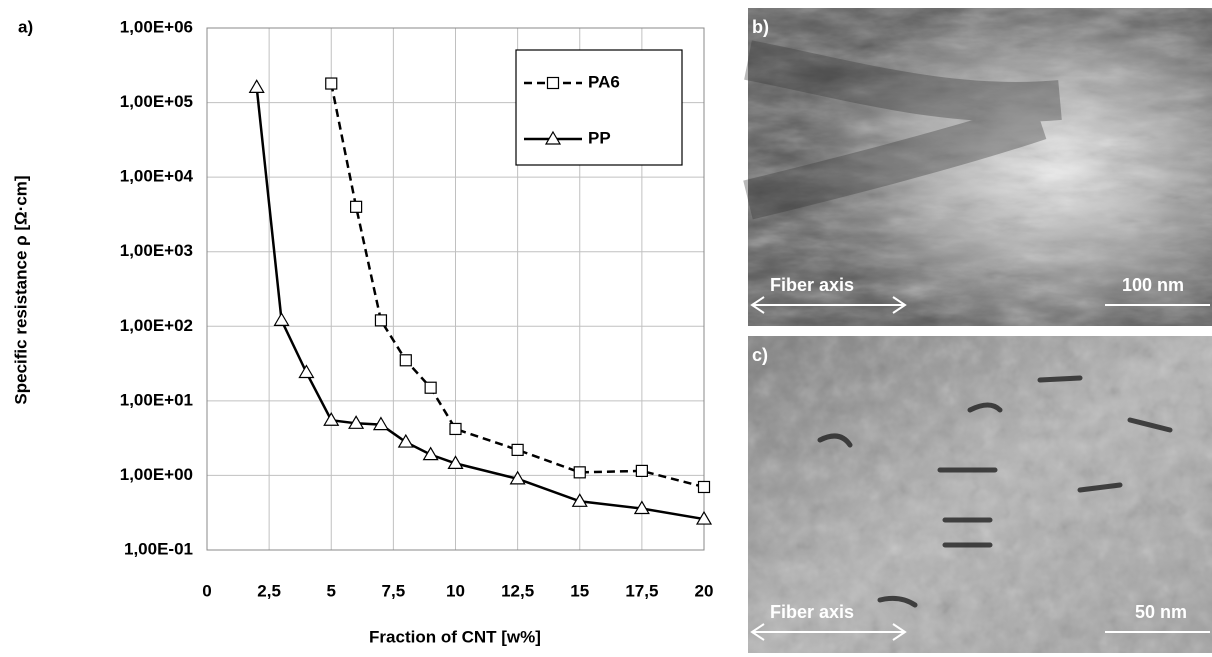 This screenshot has height=657, width=1212. Describe the element at coordinates (158, 548) in the screenshot. I see `y-tick-label: 1,00E-01` at that location.